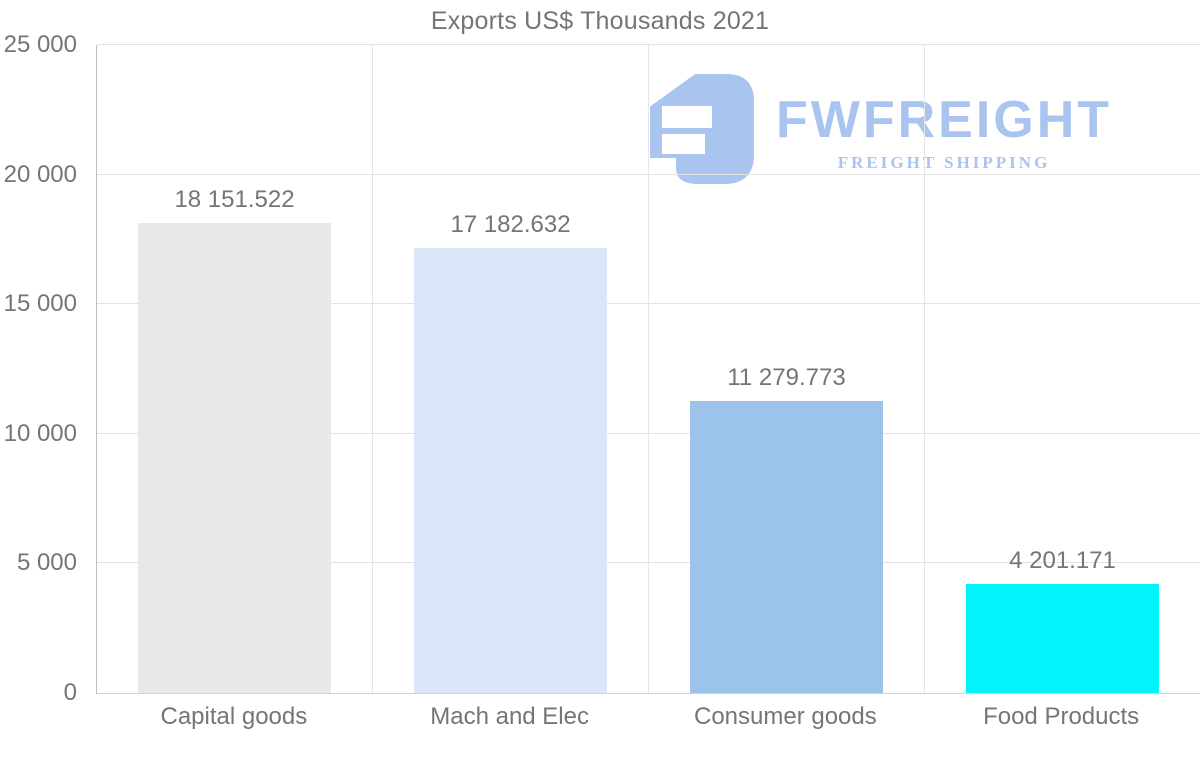  I want to click on y-axis-tick-labels: 0 5 000 10 000 15 000 20 000 25 000, so click(43, 369).